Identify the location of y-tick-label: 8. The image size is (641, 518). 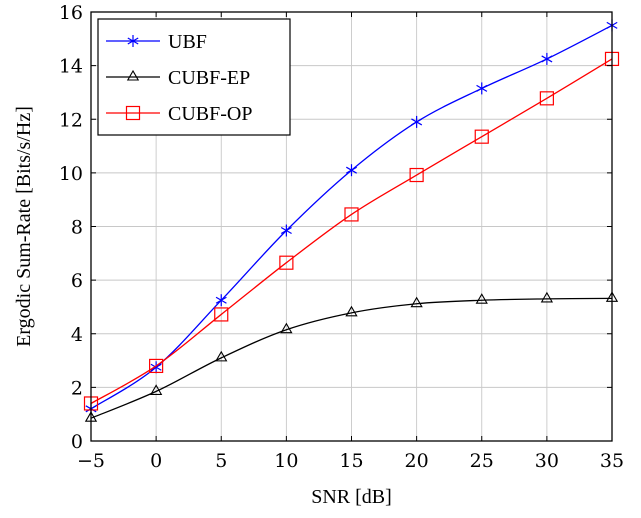
(77, 228).